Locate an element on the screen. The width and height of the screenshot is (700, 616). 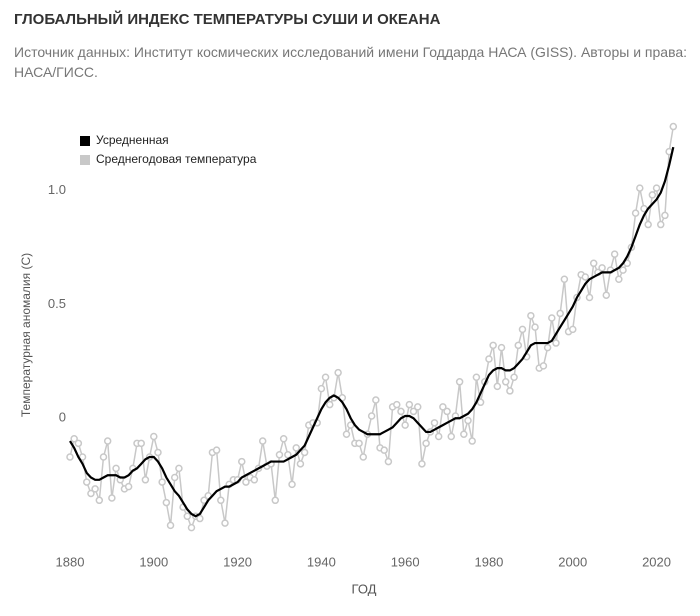
x-tick-label: 1960 is located at coordinates (405, 561).